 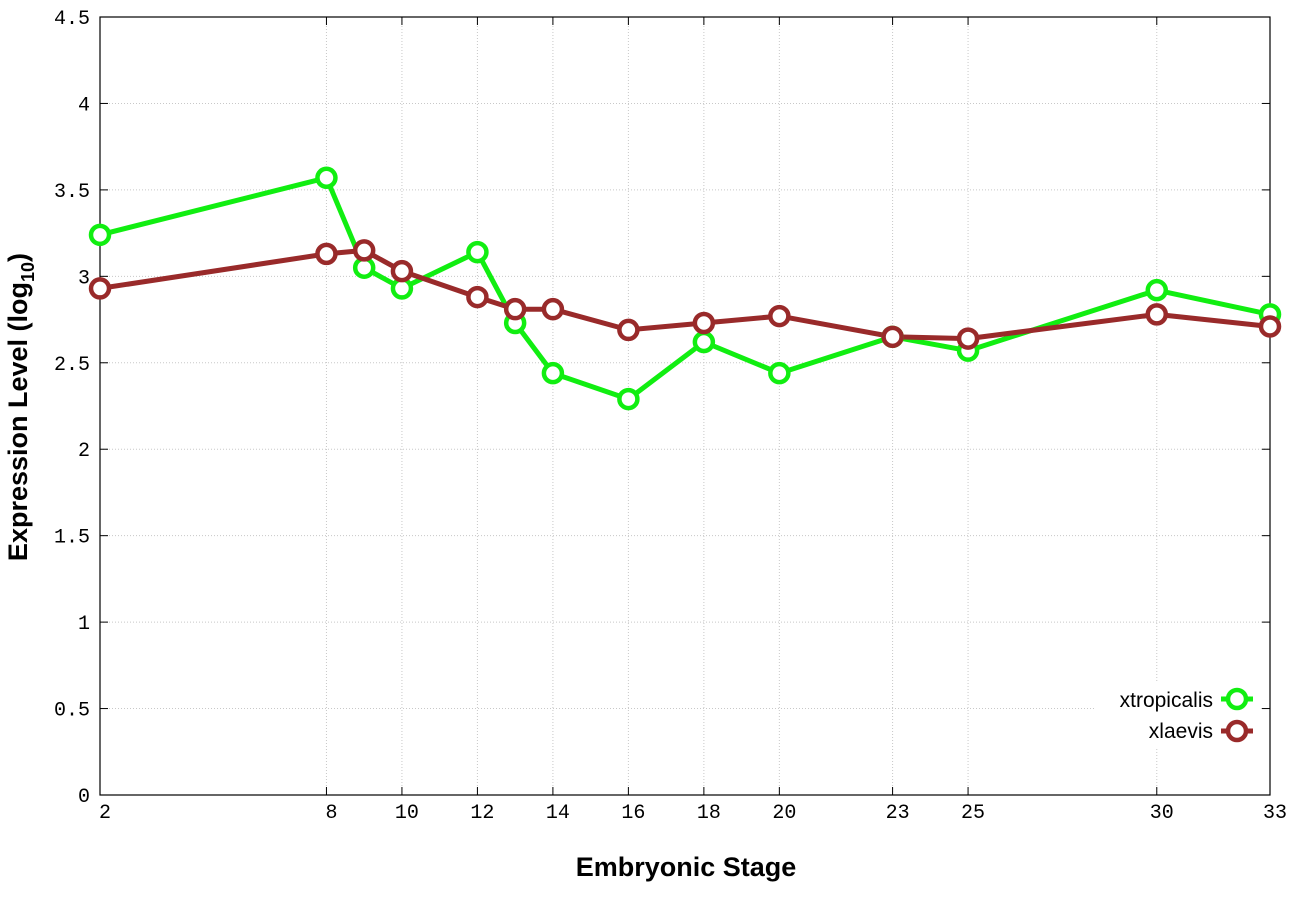 What do you see at coordinates (973, 813) in the screenshot?
I see `x-tick-label: 25` at bounding box center [973, 813].